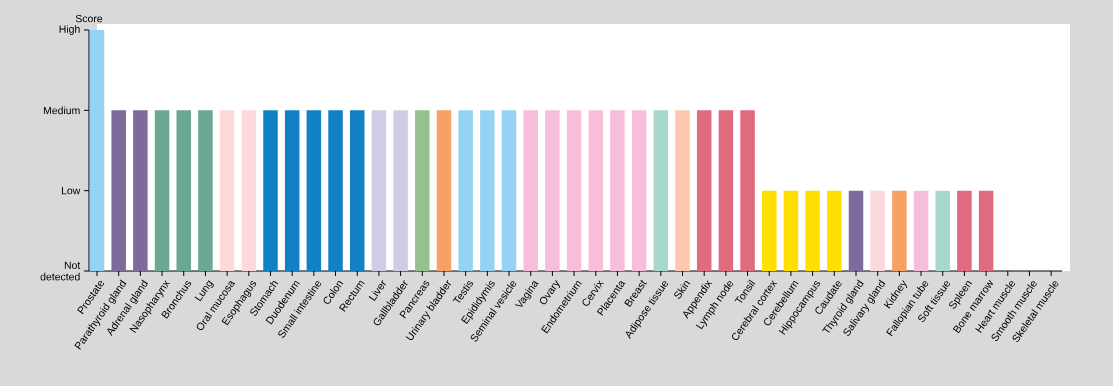 Image resolution: width=1113 pixels, height=386 pixels. I want to click on text: Medium, so click(61, 110).